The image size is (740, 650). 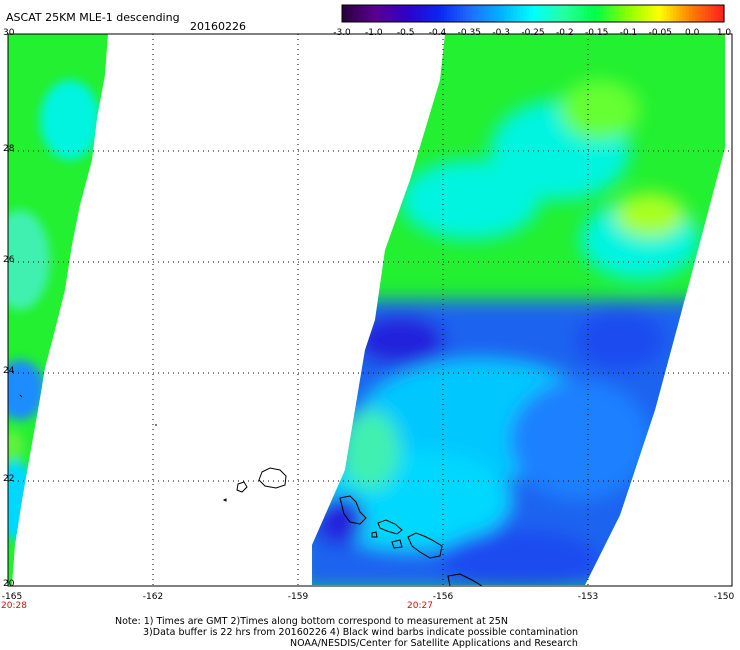 What do you see at coordinates (420, 606) in the screenshot?
I see `swath-time-right: 20:27` at bounding box center [420, 606].